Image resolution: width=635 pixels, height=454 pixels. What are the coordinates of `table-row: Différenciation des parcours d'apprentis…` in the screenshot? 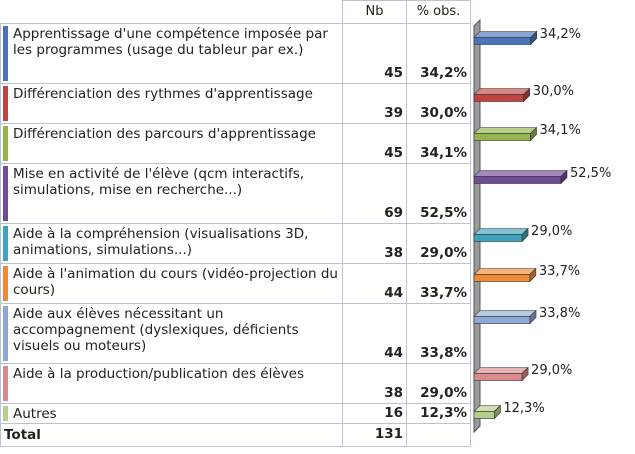 It's located at (235, 143).